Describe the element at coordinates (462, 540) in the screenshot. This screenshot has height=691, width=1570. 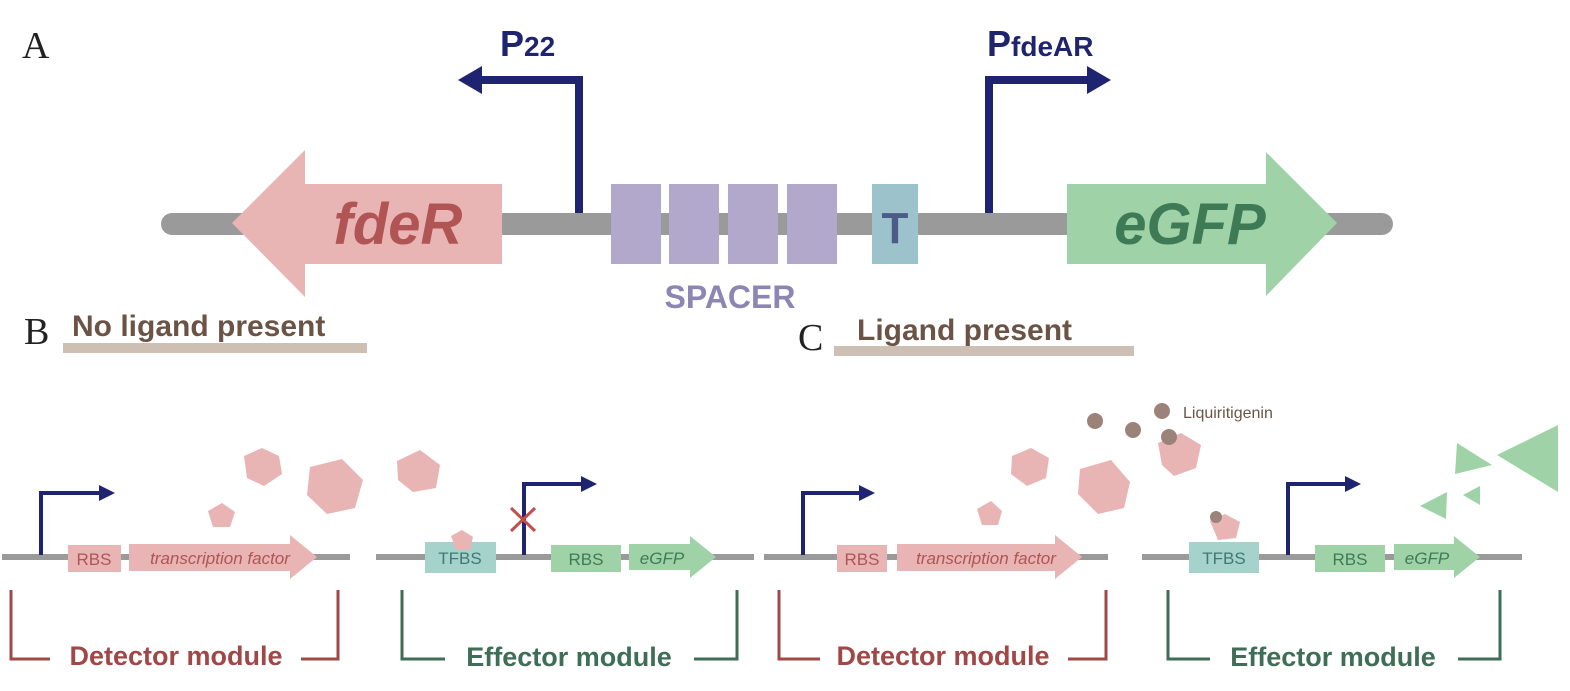
I see `bound-repressor-protein` at that location.